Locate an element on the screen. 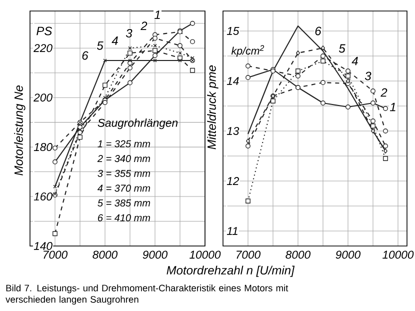 This screenshot has width=415, height=311. y-axis-title: Mitteldruck pme is located at coordinates (212, 107).